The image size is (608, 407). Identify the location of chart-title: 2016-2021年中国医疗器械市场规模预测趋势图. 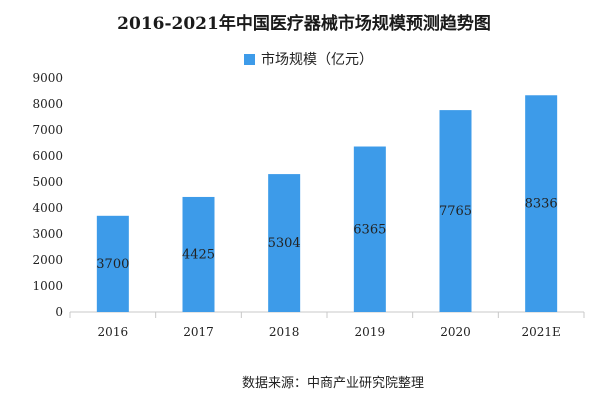
(304, 24).